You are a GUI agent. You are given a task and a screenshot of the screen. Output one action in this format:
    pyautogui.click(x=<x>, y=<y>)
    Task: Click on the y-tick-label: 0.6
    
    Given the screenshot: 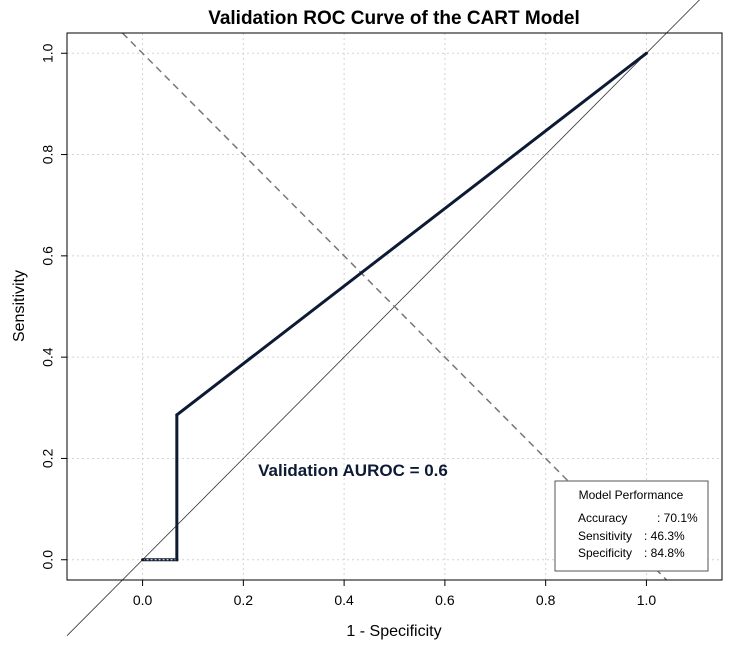 What is the action you would take?
    pyautogui.click(x=48, y=256)
    